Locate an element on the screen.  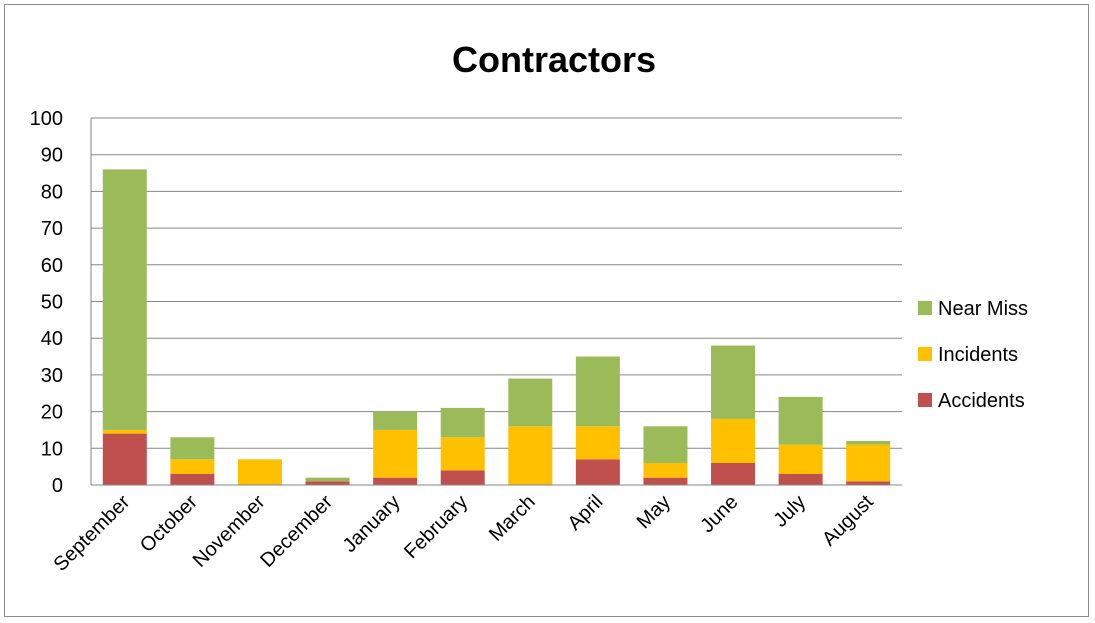
x-tick-label: April is located at coordinates (586, 513).